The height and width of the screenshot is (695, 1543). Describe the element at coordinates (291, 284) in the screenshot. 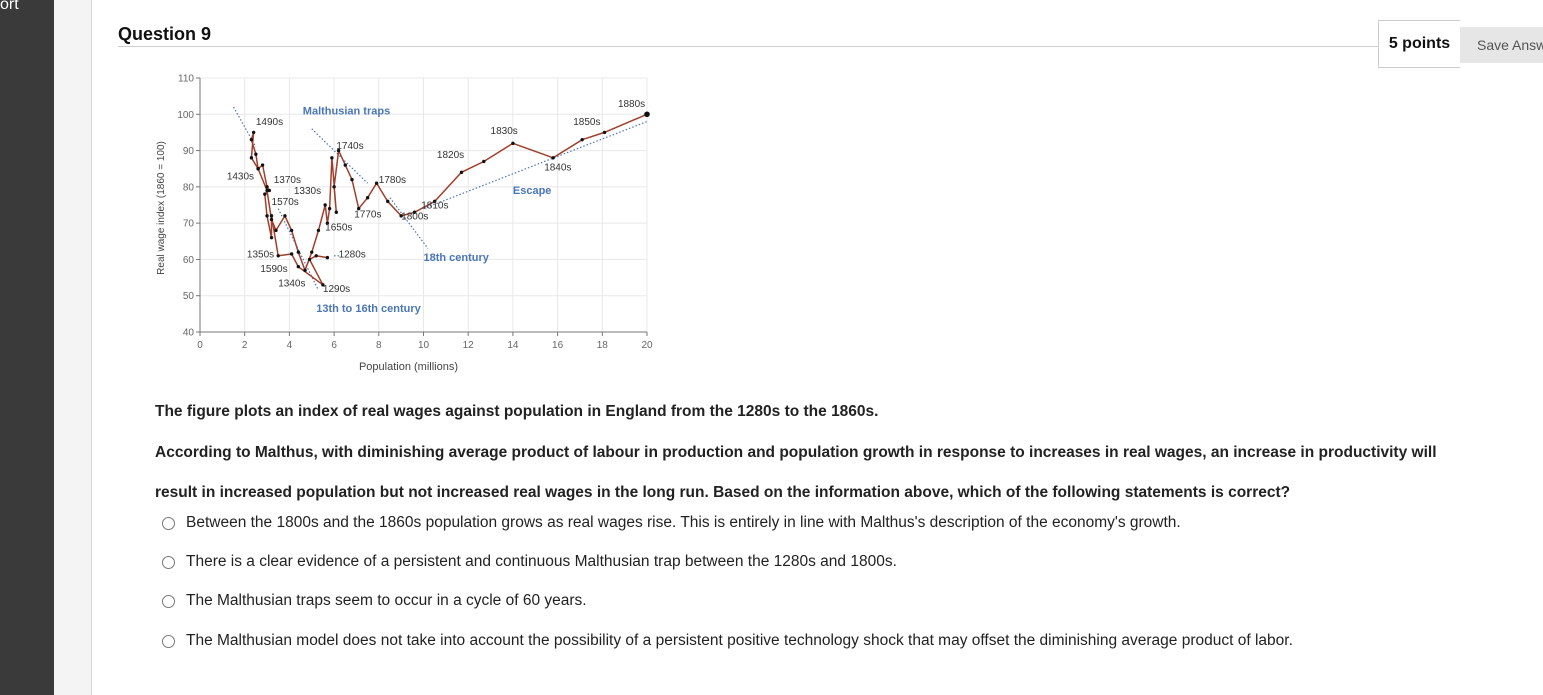

I see `point-label: 1340s` at that location.